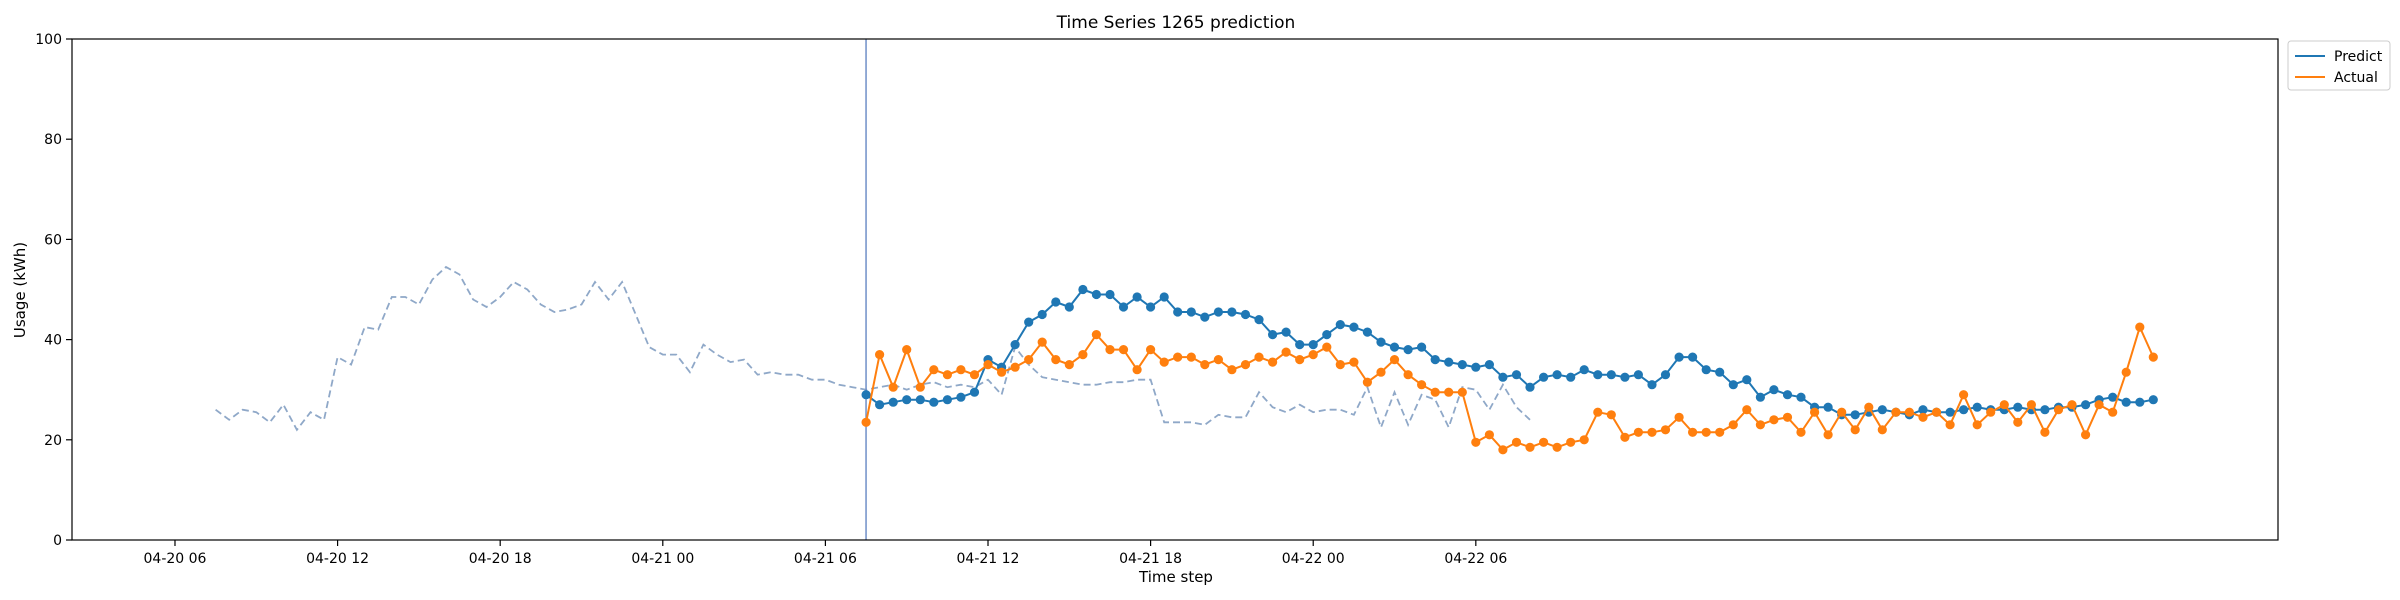 The height and width of the screenshot is (600, 2400). What do you see at coordinates (500, 559) in the screenshot?
I see `x-tick-label: 04-20 18` at bounding box center [500, 559].